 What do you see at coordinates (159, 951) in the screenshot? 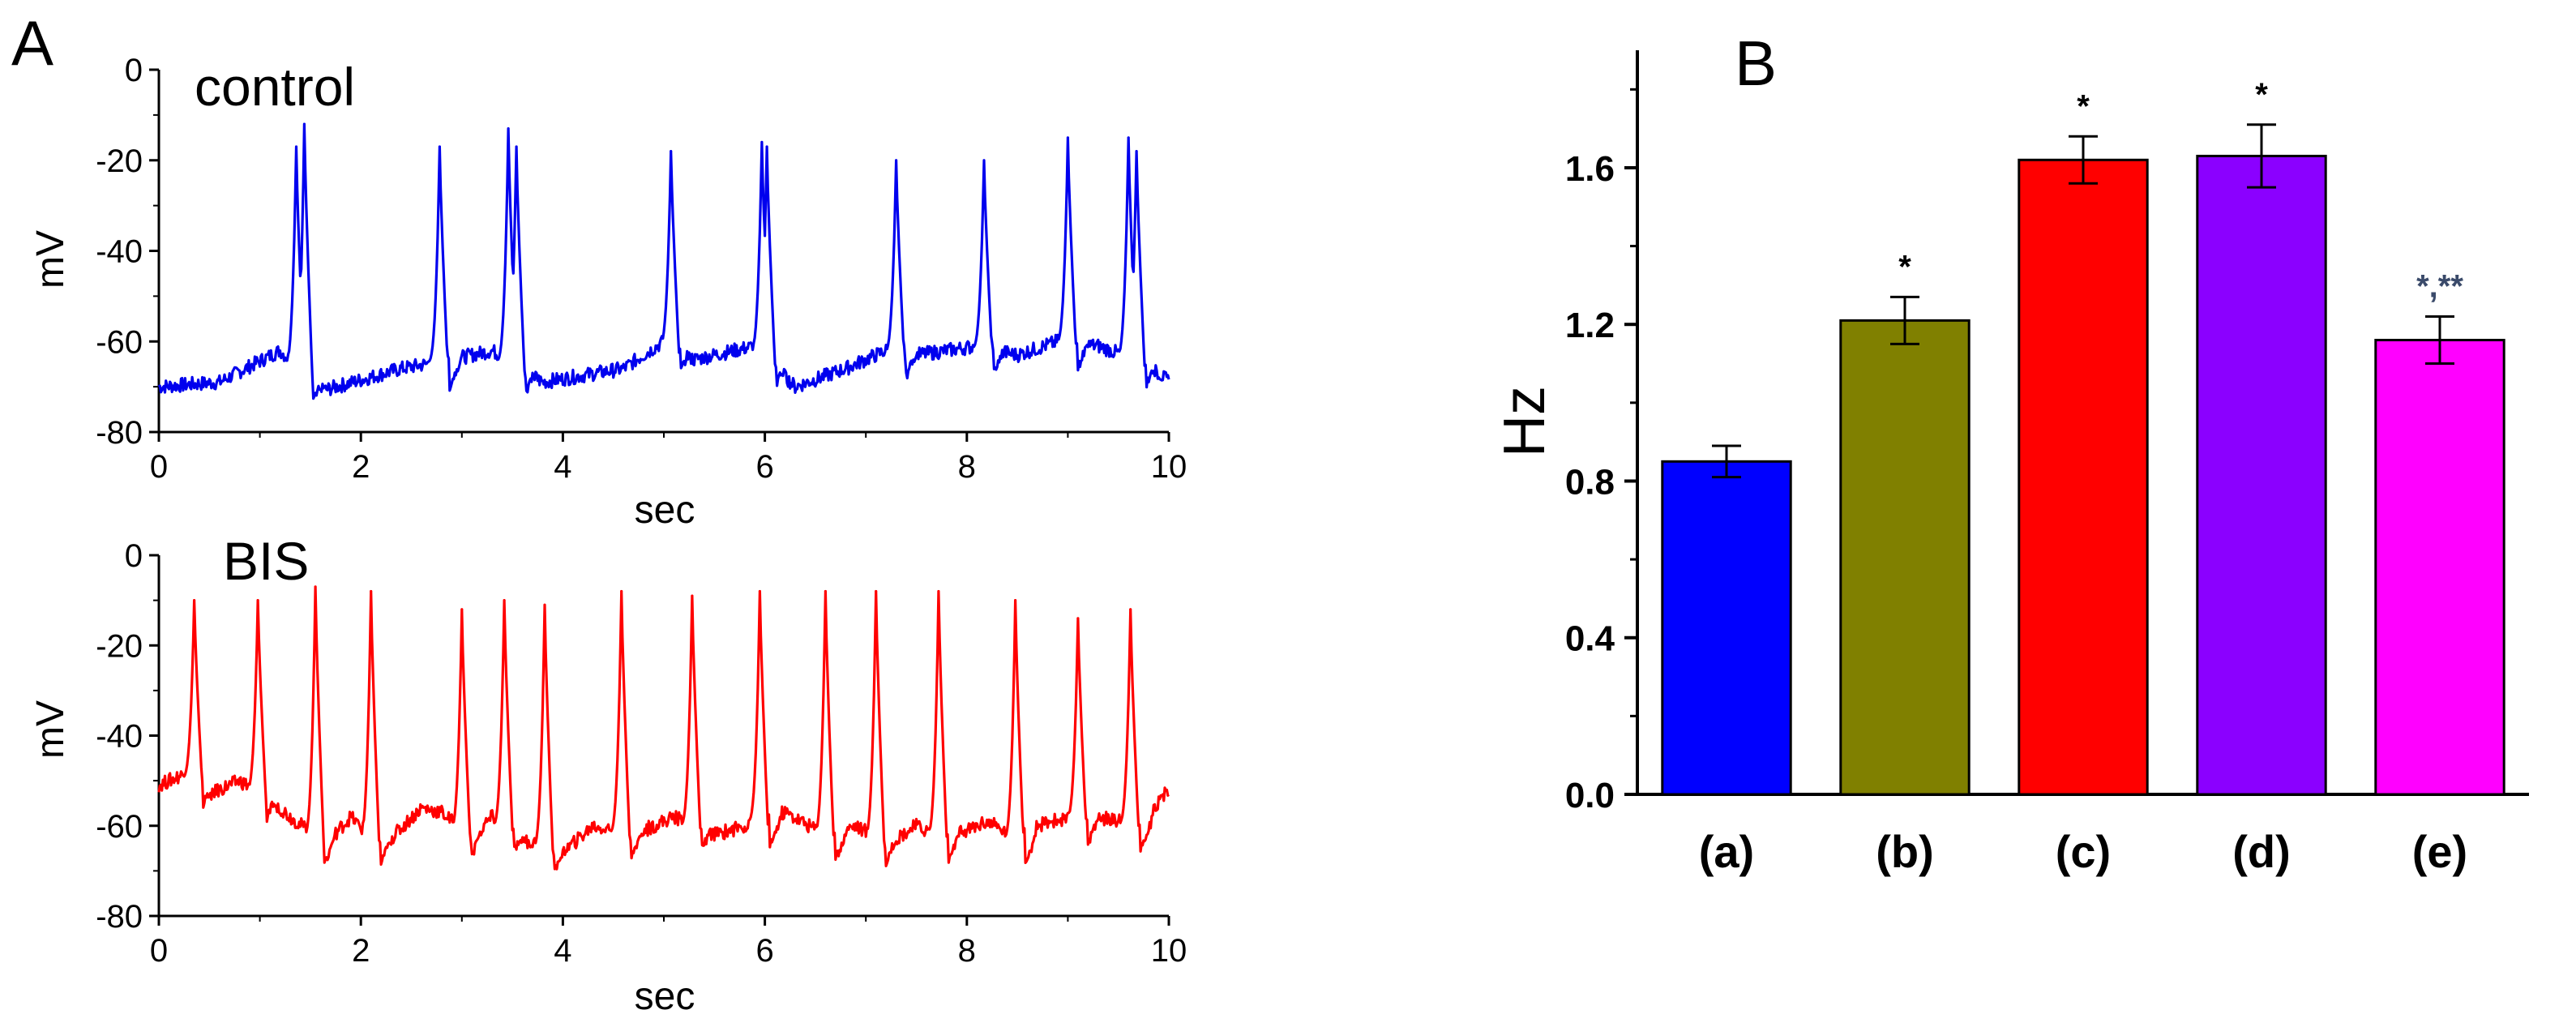
I see `bis-x-tick-label: 0` at bounding box center [159, 951].